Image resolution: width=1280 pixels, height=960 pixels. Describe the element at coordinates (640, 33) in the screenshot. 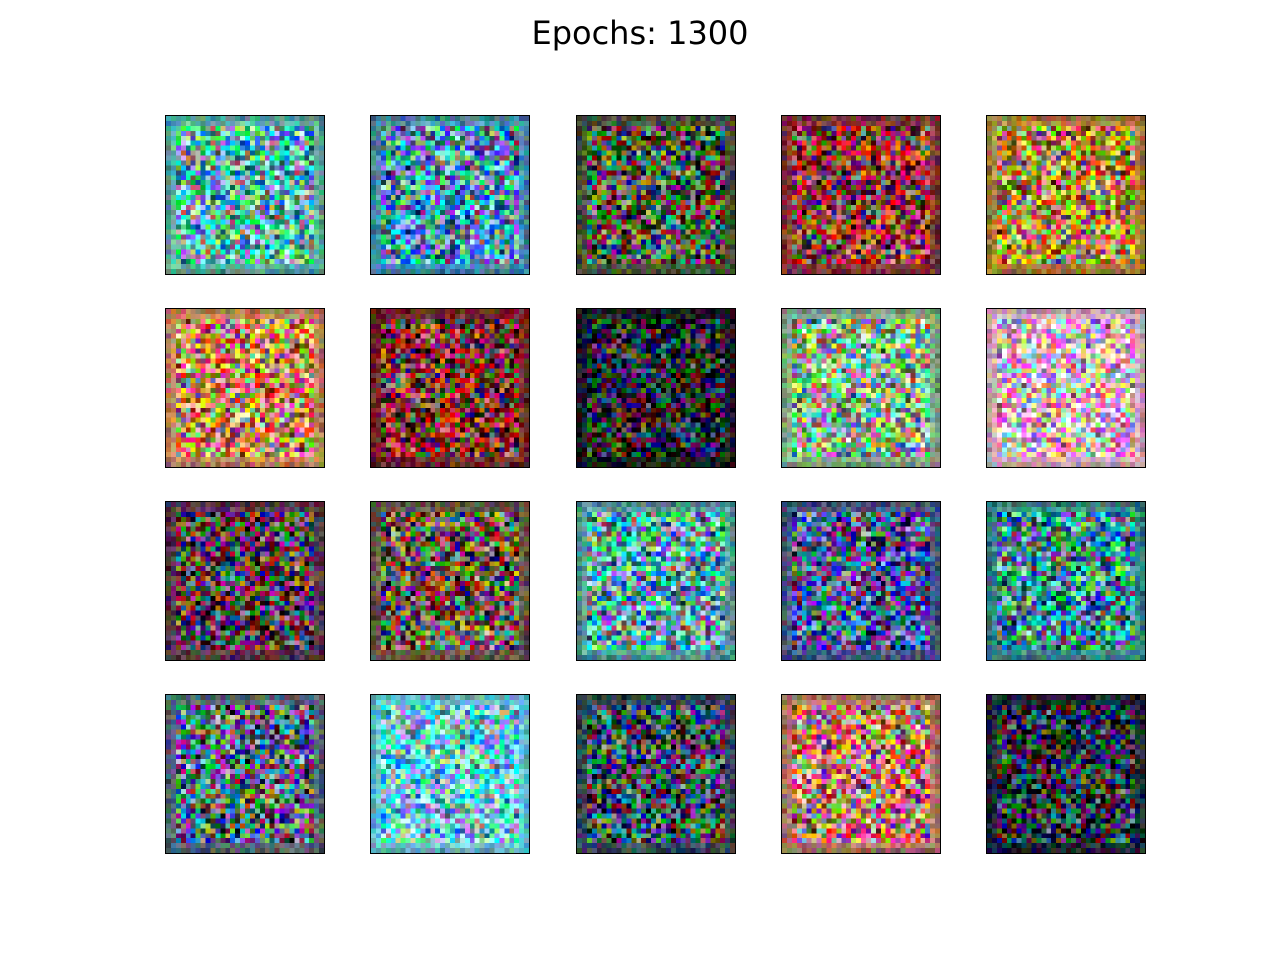

I see `figure-title: Epochs: 1300` at that location.